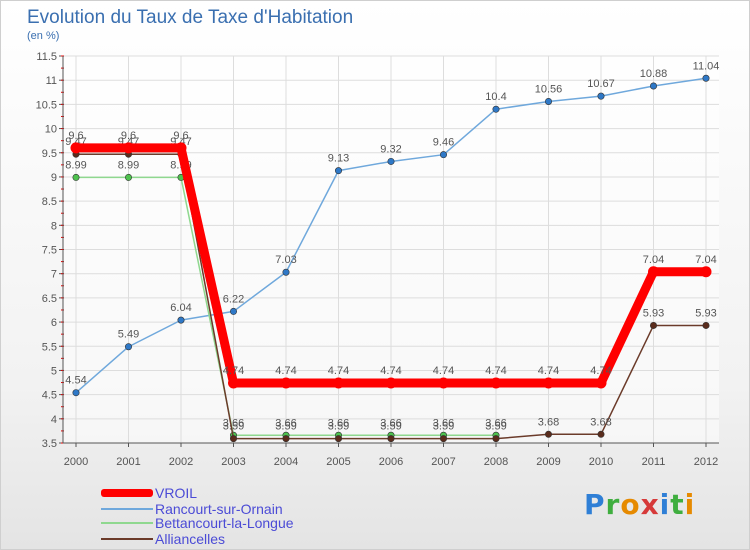  I want to click on y-tick-label: 8.5, so click(49, 202).